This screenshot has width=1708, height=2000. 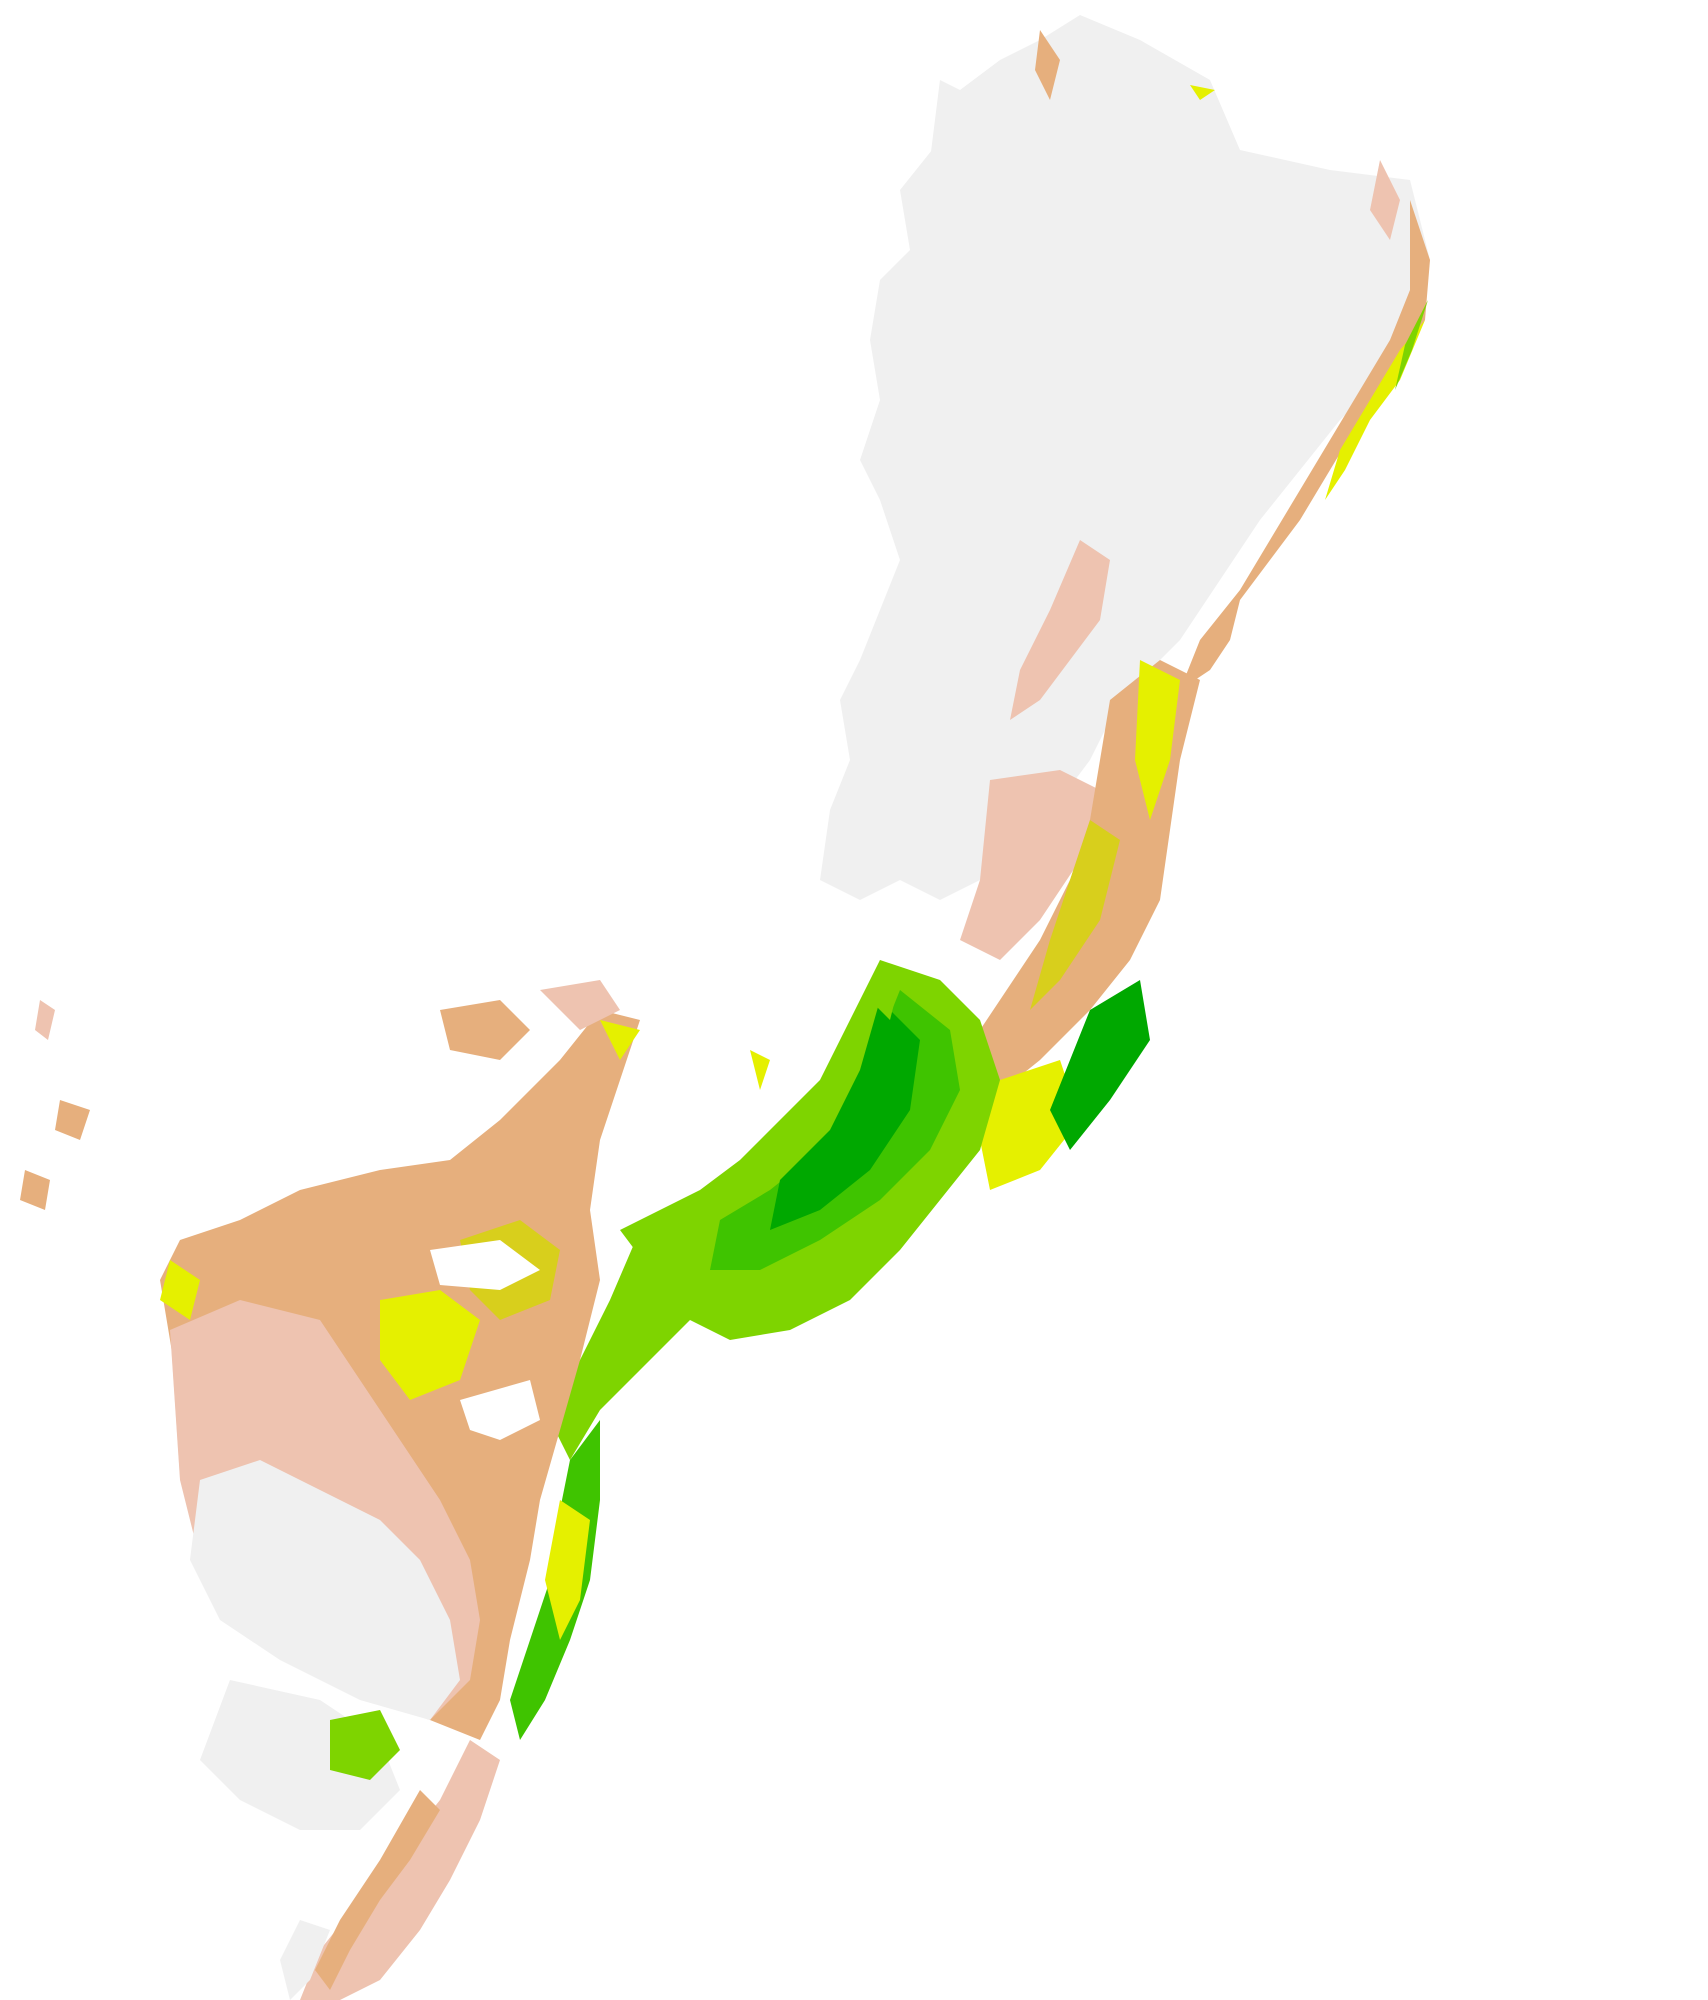 What do you see at coordinates (1220, 460) in the screenshot?
I see `region-ne-coast` at bounding box center [1220, 460].